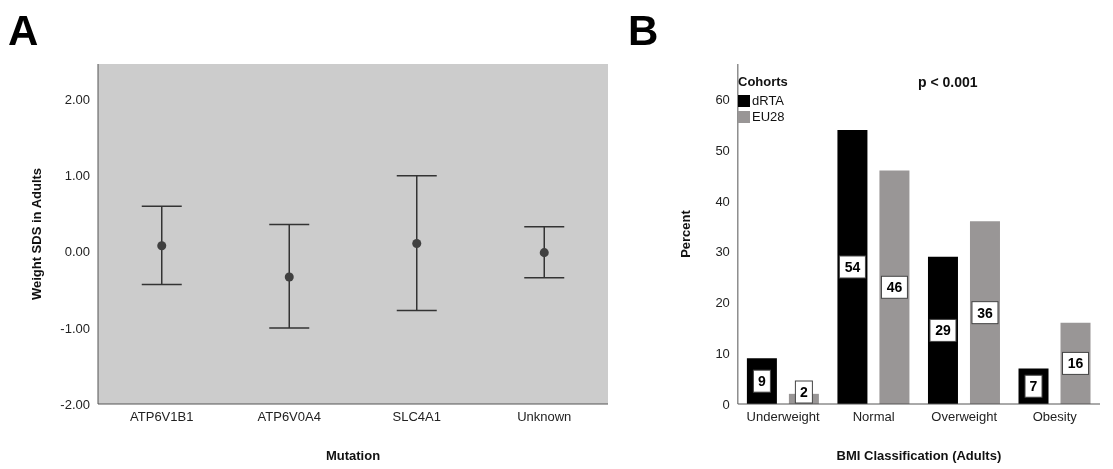 The width and height of the screenshot is (1113, 469). I want to click on y-tick-label: 60, so click(722, 100).